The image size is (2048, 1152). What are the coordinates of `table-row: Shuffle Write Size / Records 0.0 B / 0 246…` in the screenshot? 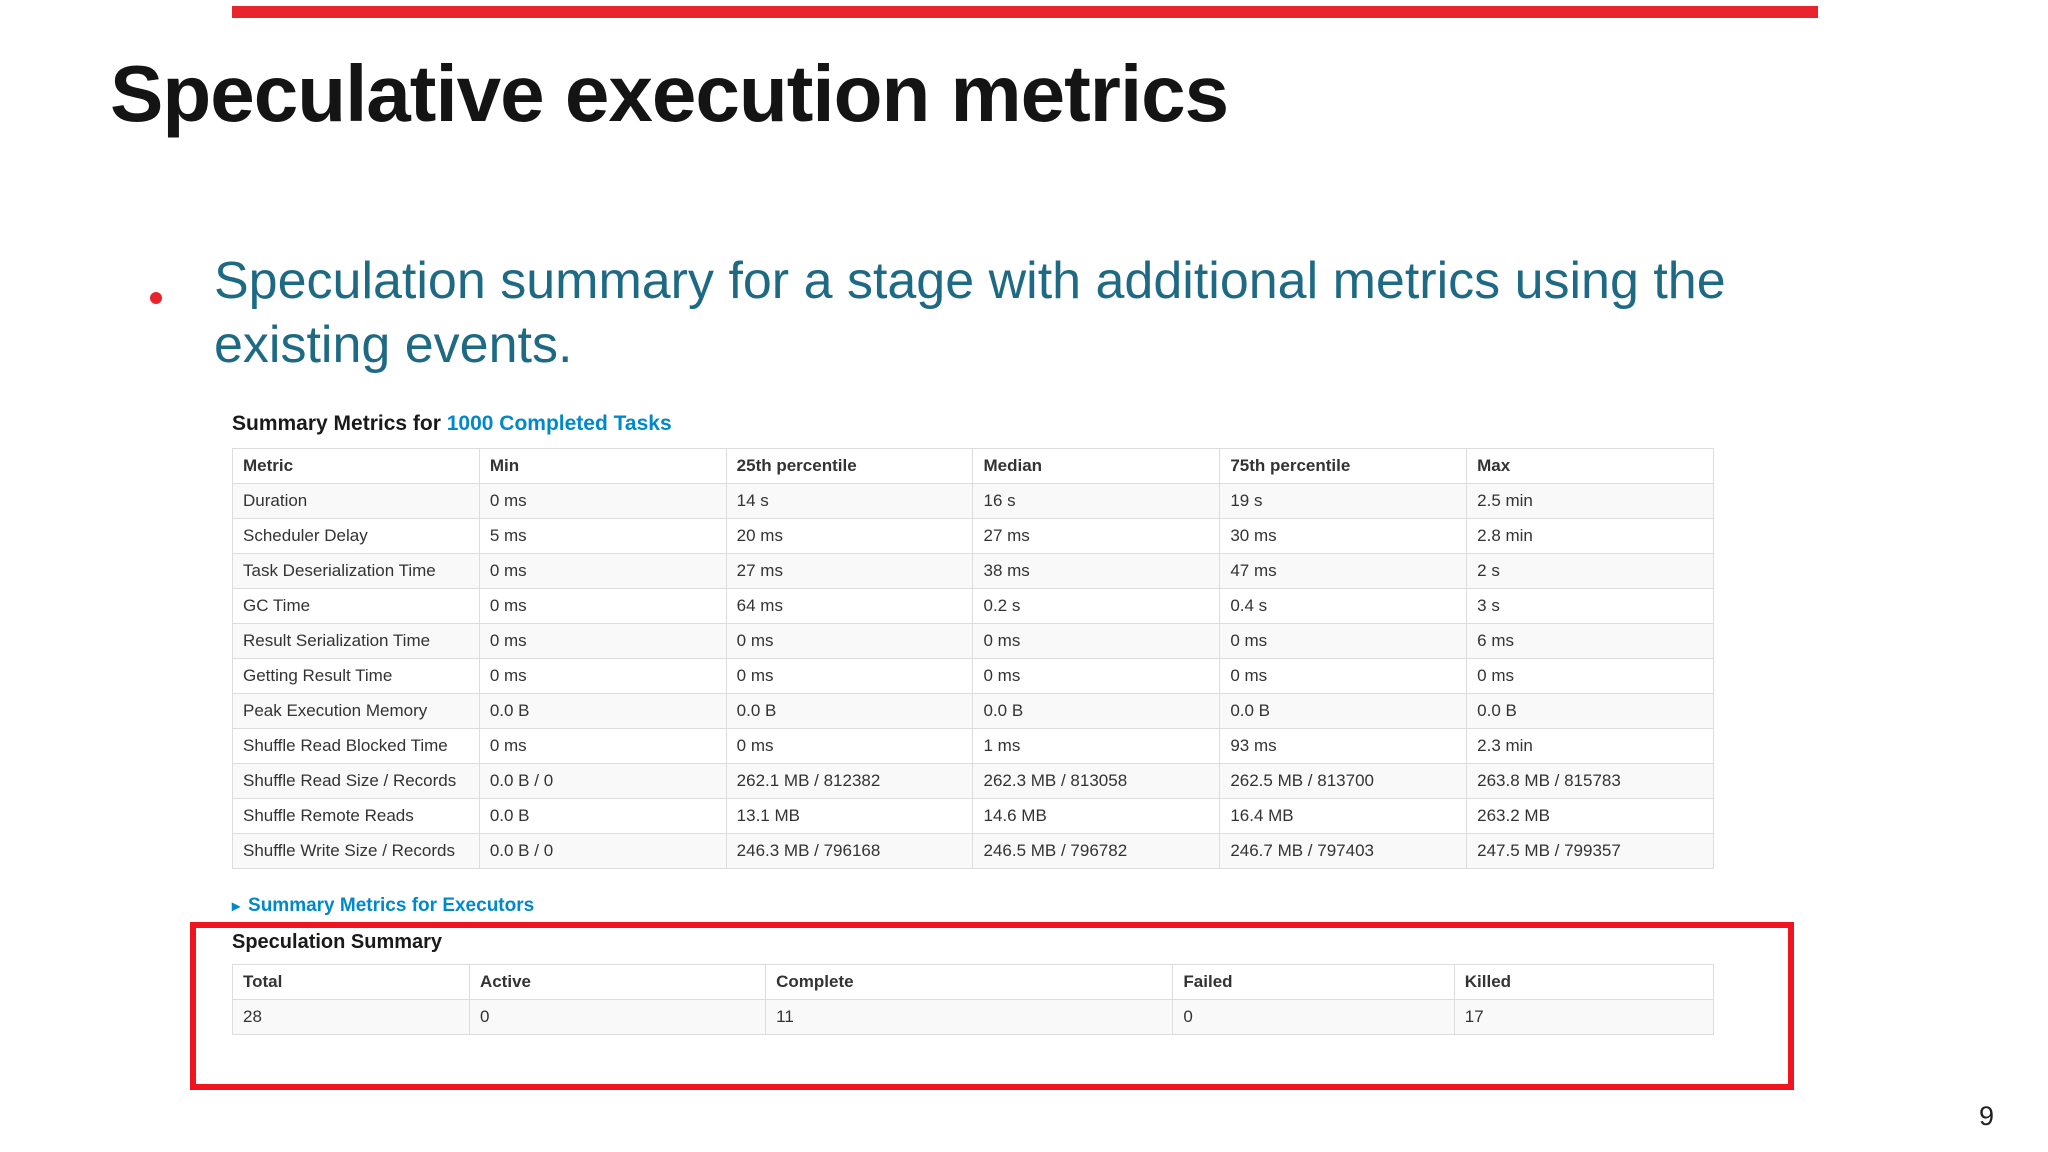 It's located at (973, 851).